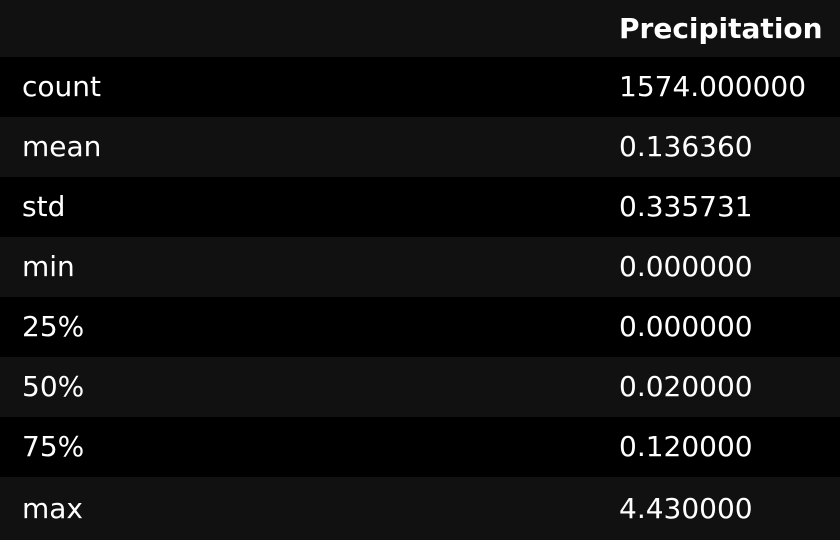 This screenshot has height=540, width=840. What do you see at coordinates (420, 87) in the screenshot?
I see `table-row: count 1574.000000` at bounding box center [420, 87].